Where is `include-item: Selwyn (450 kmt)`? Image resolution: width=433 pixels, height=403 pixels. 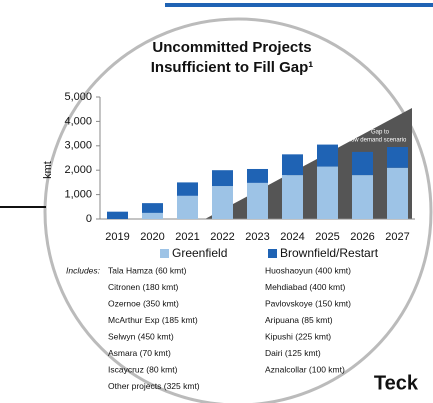 include-item: Selwyn (450 kmt) is located at coordinates (141, 336).